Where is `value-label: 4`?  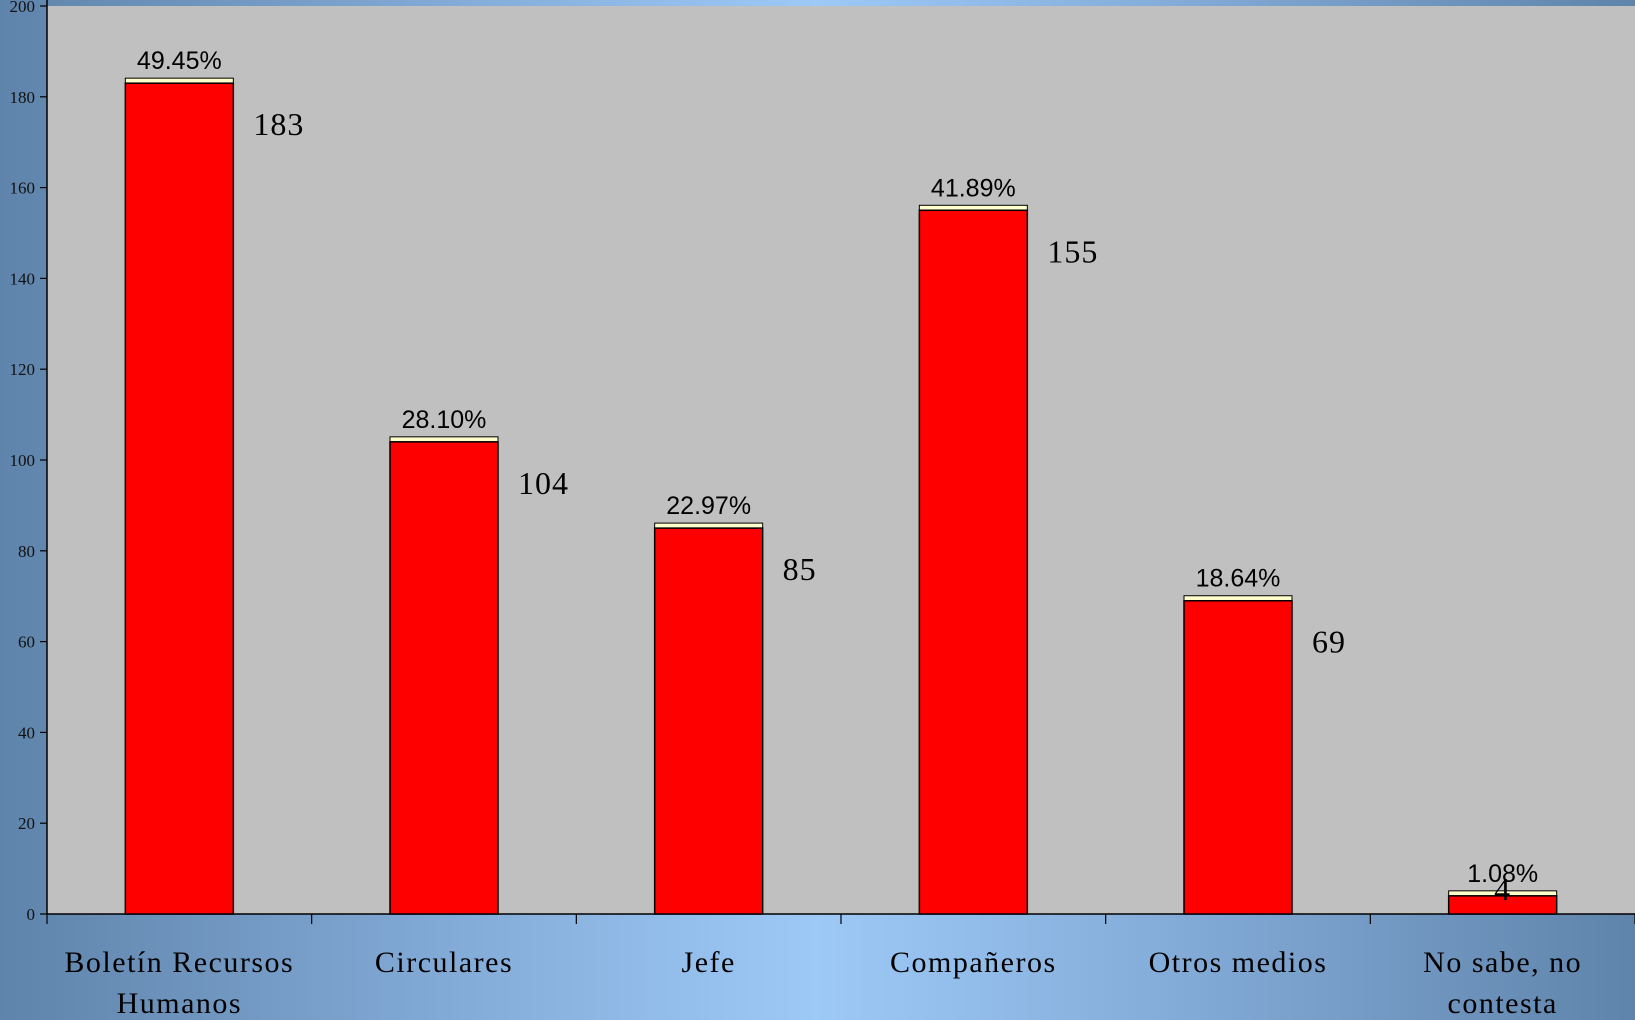 value-label: 4 is located at coordinates (1502, 889).